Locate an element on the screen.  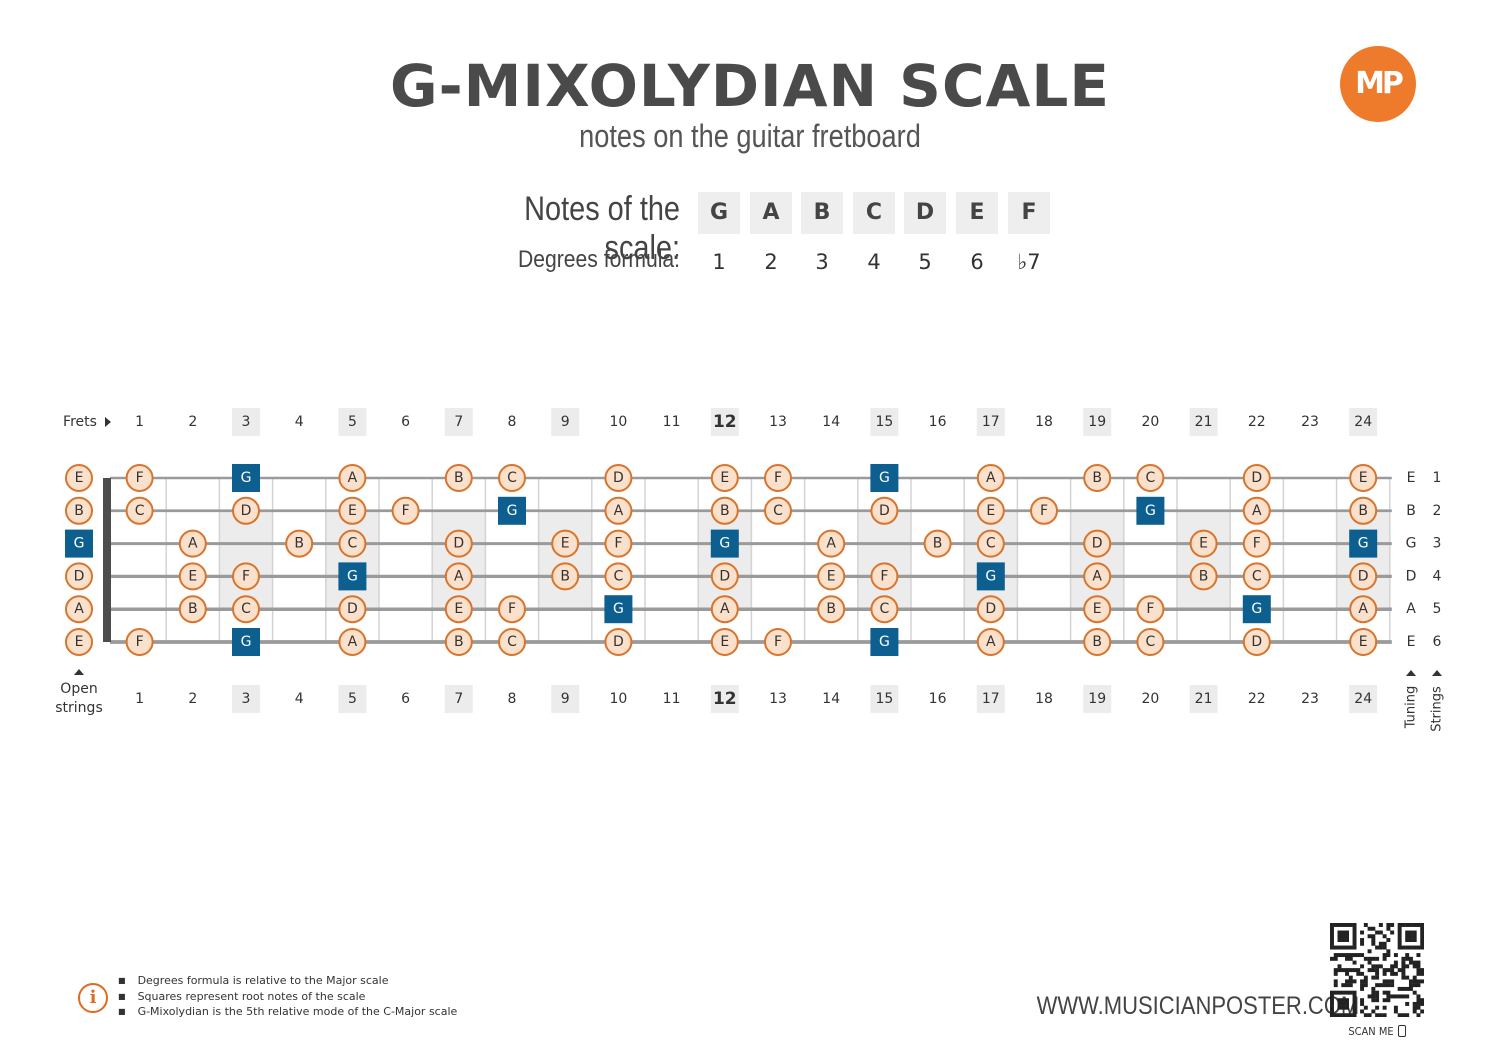
fret-number-bottom: 10 is located at coordinates (618, 699).